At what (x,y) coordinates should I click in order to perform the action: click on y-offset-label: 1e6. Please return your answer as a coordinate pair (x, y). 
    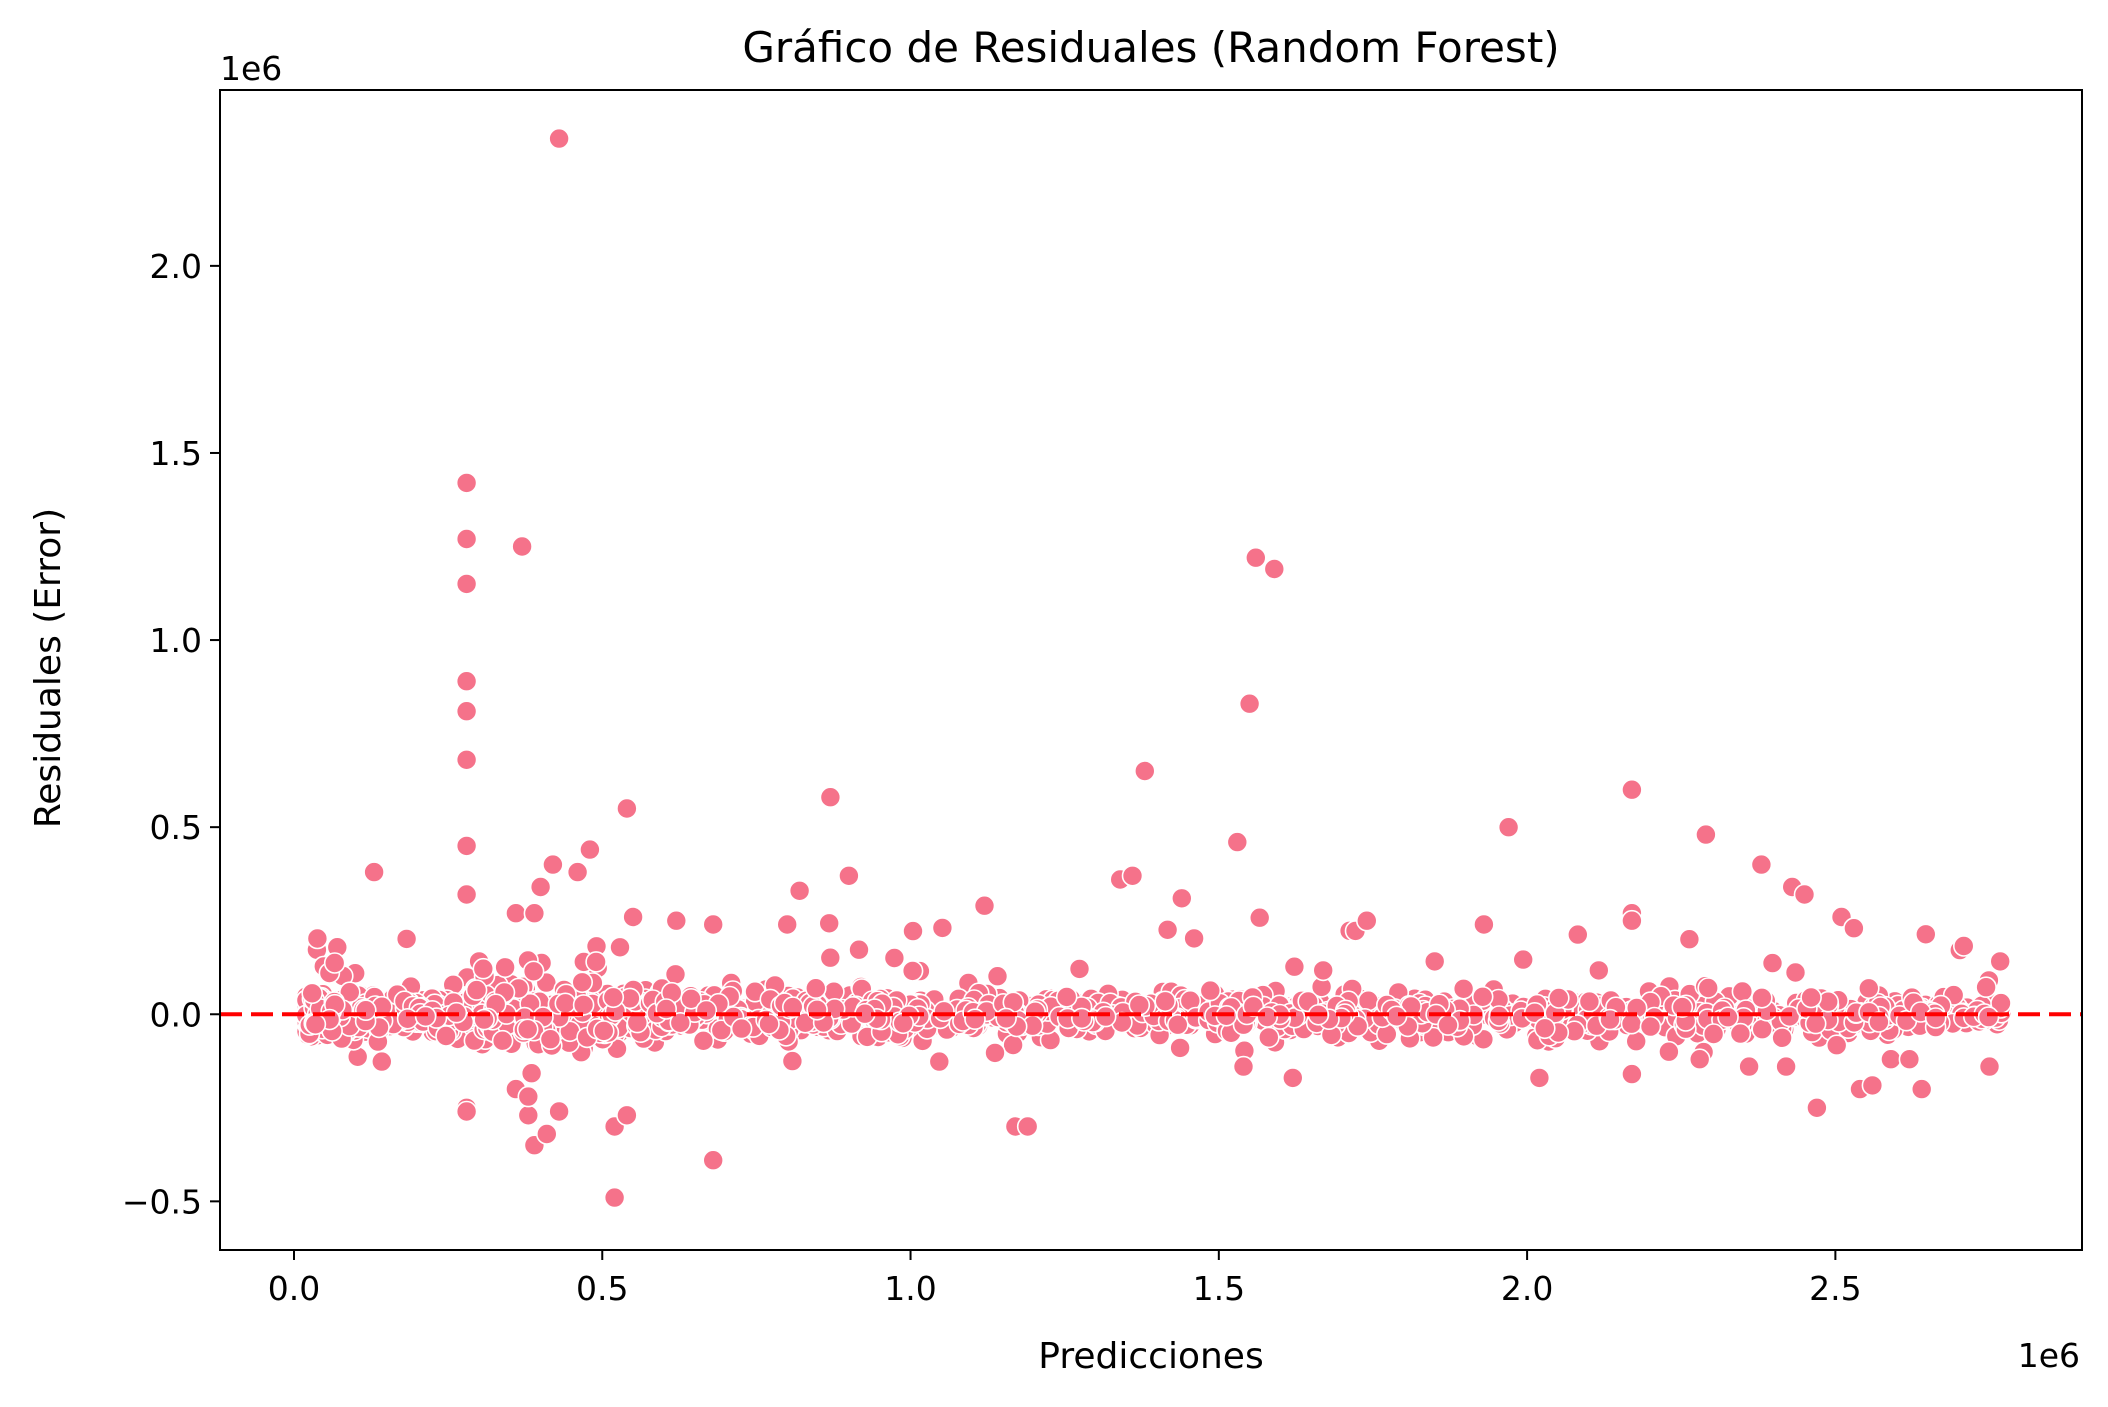
    Looking at the image, I should click on (251, 68).